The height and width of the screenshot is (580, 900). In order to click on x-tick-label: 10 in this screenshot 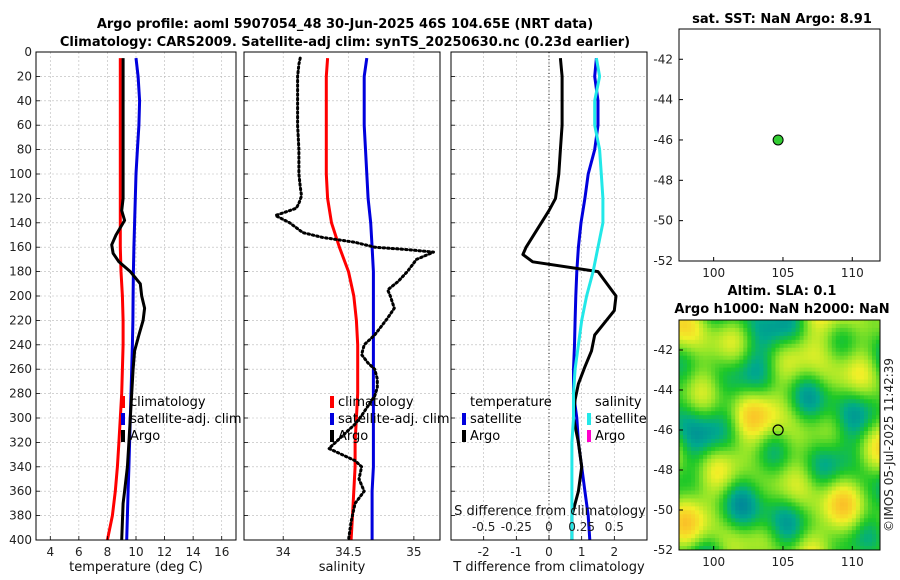, I will do `click(135, 552)`.